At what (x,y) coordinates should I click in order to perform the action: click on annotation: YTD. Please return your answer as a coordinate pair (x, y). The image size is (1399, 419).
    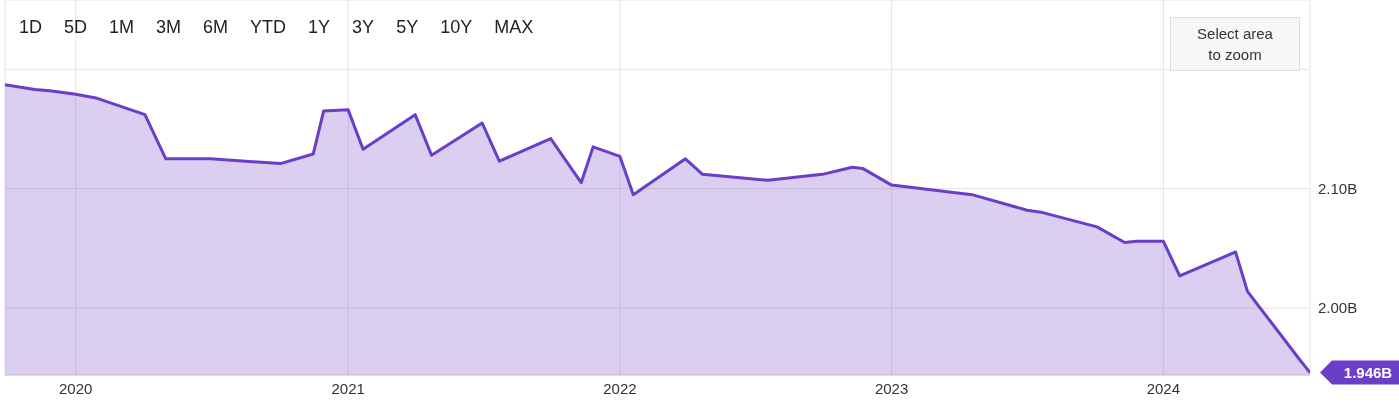
    Looking at the image, I should click on (268, 27).